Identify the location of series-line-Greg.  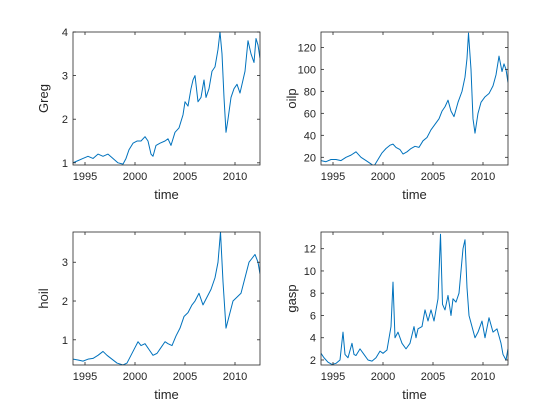
(166, 98).